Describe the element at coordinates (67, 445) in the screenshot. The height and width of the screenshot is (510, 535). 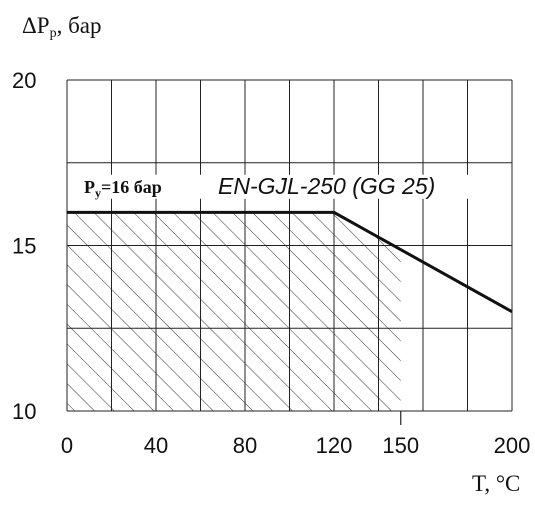
I see `x-tick-label: 0` at that location.